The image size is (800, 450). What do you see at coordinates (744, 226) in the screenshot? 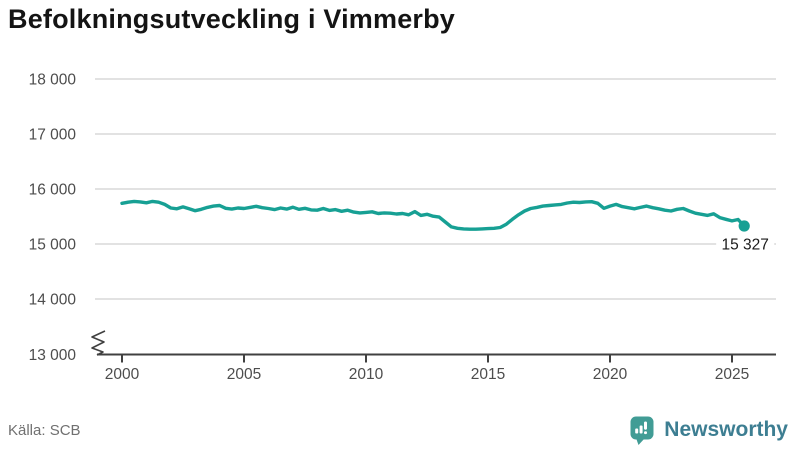
I see `end-dot` at bounding box center [744, 226].